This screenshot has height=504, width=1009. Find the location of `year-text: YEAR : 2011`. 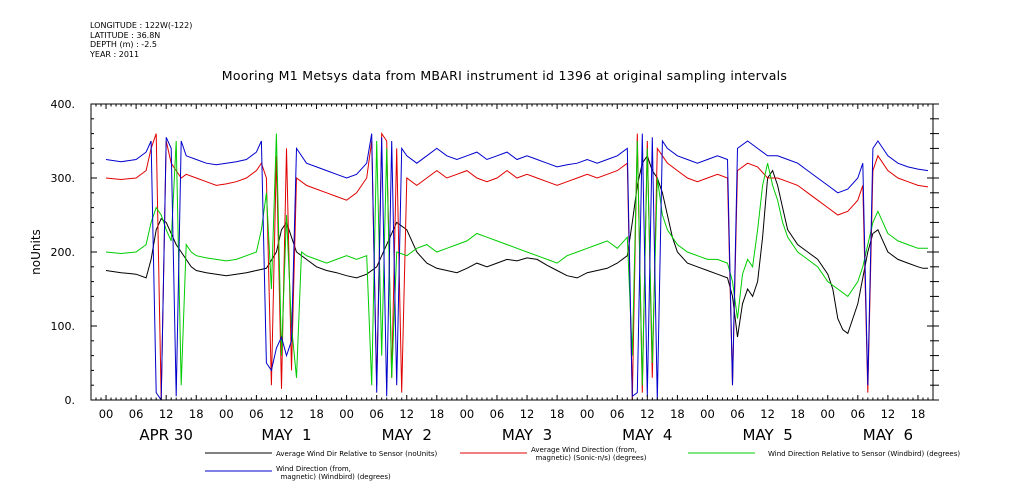

year-text: YEAR : 2011 is located at coordinates (115, 54).